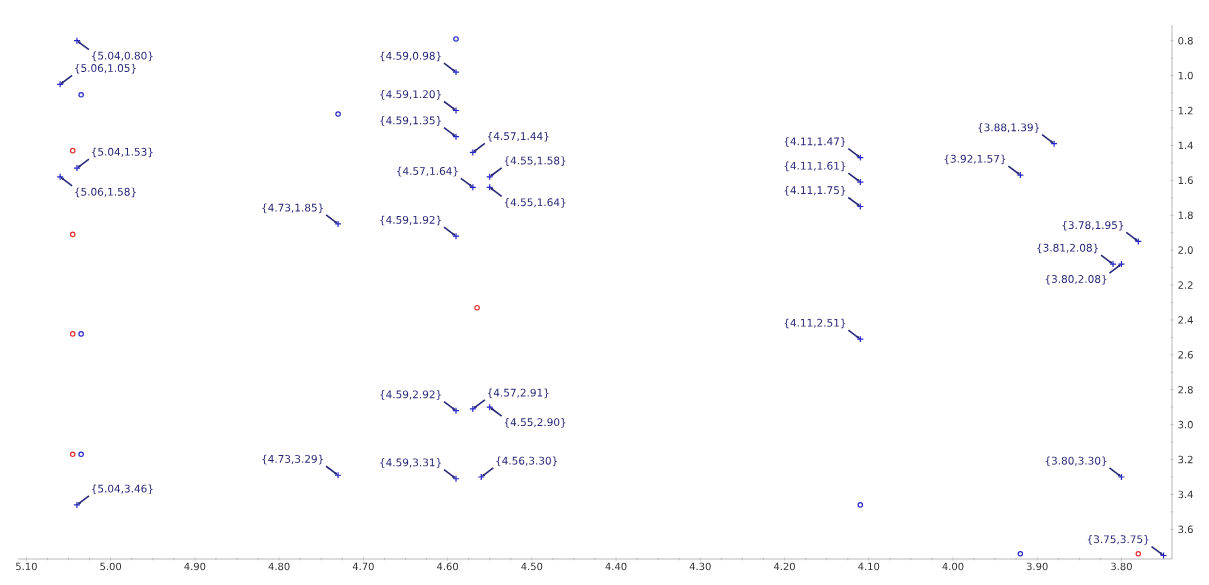  I want to click on y-tick-label: 3.2, so click(1185, 459).